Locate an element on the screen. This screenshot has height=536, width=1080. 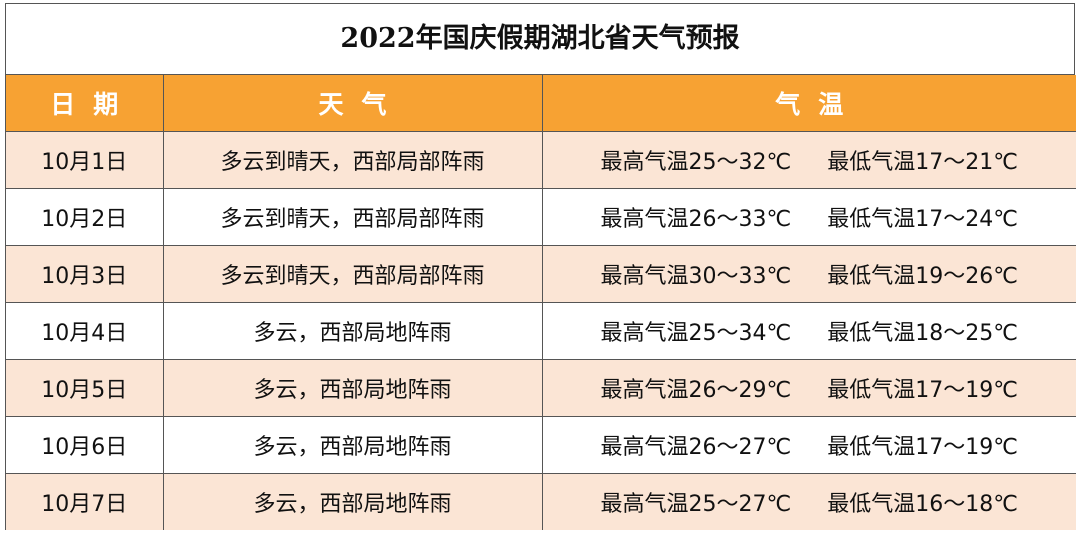
table-row: 10月4日 多云，西部局地阵雨 最高气温25～34℃ 最低气温18～25℃ is located at coordinates (541, 331).